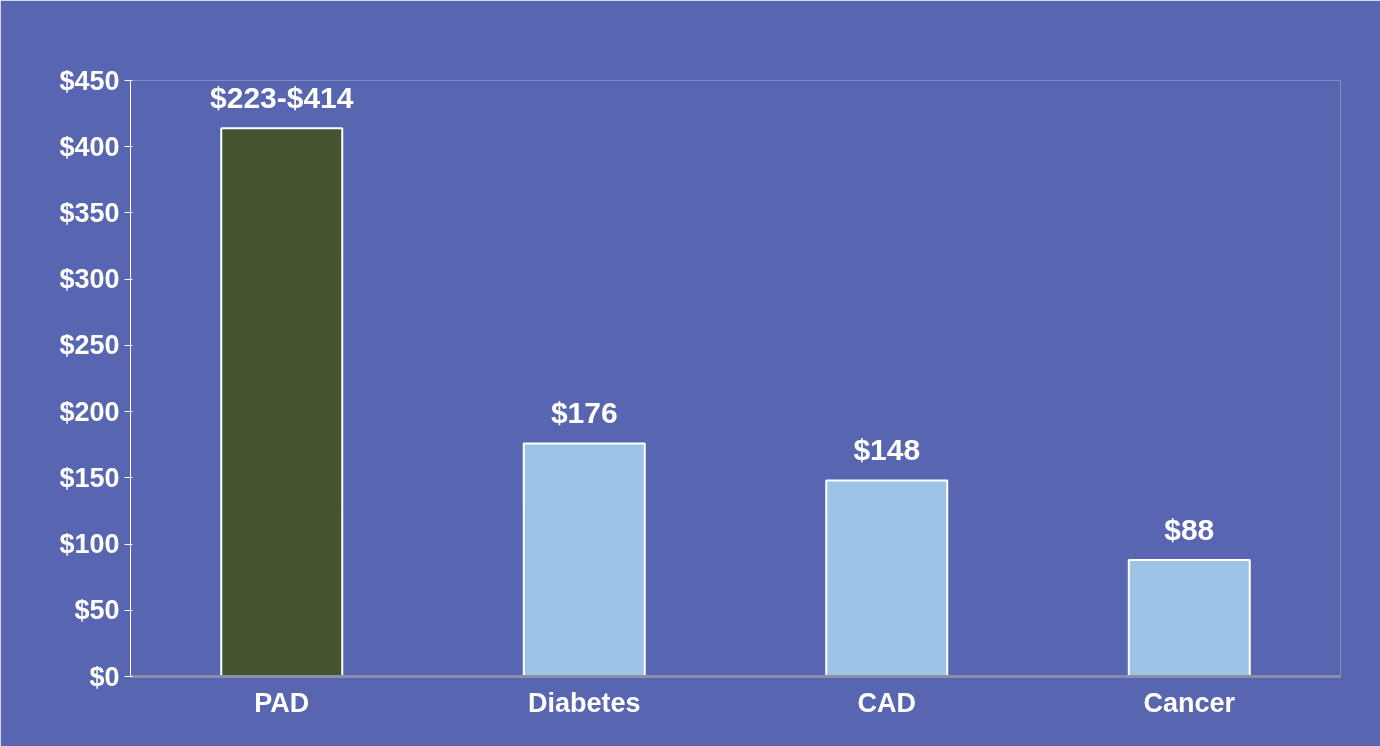  I want to click on x-tick-label: Diabetes, so click(584, 702).